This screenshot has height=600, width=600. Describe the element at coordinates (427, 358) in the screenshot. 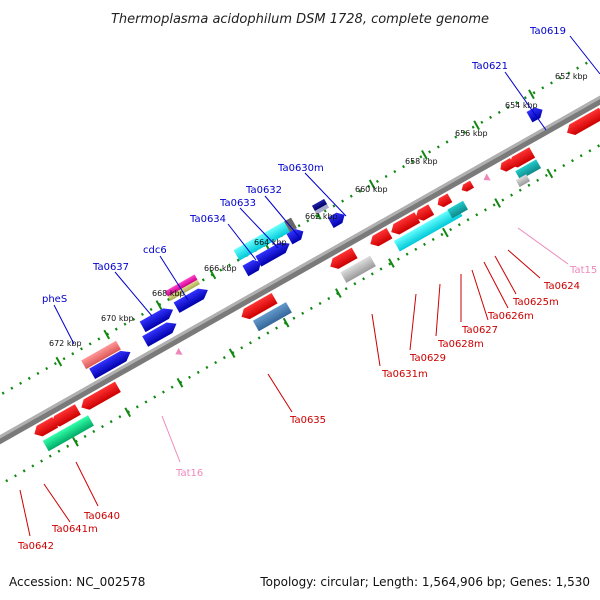

I see `label-Ta0629: Ta0629` at that location.